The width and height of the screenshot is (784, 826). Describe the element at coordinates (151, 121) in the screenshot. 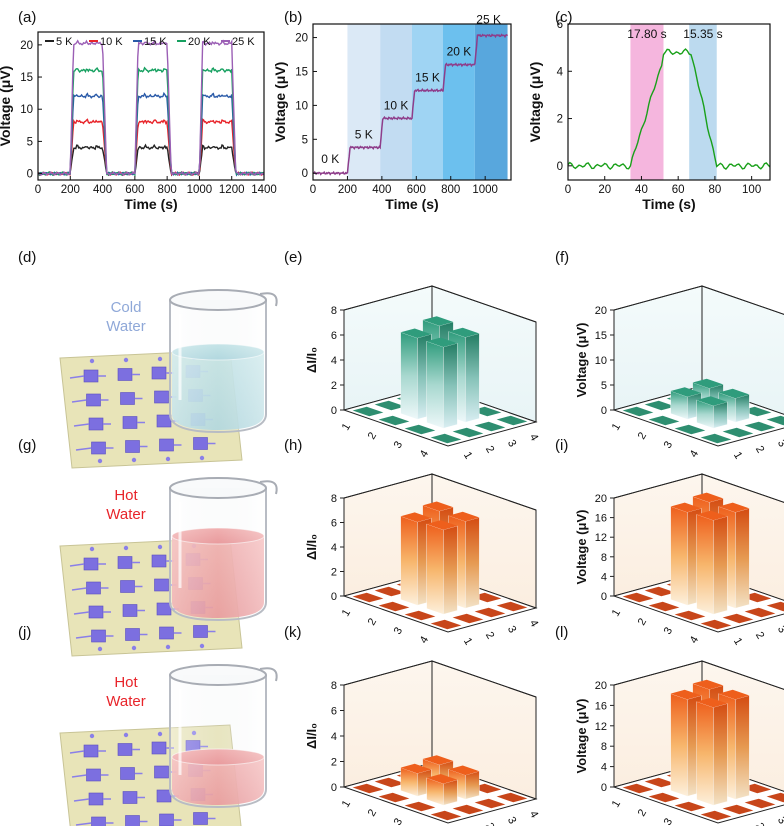

I see `series-line-20K` at that location.